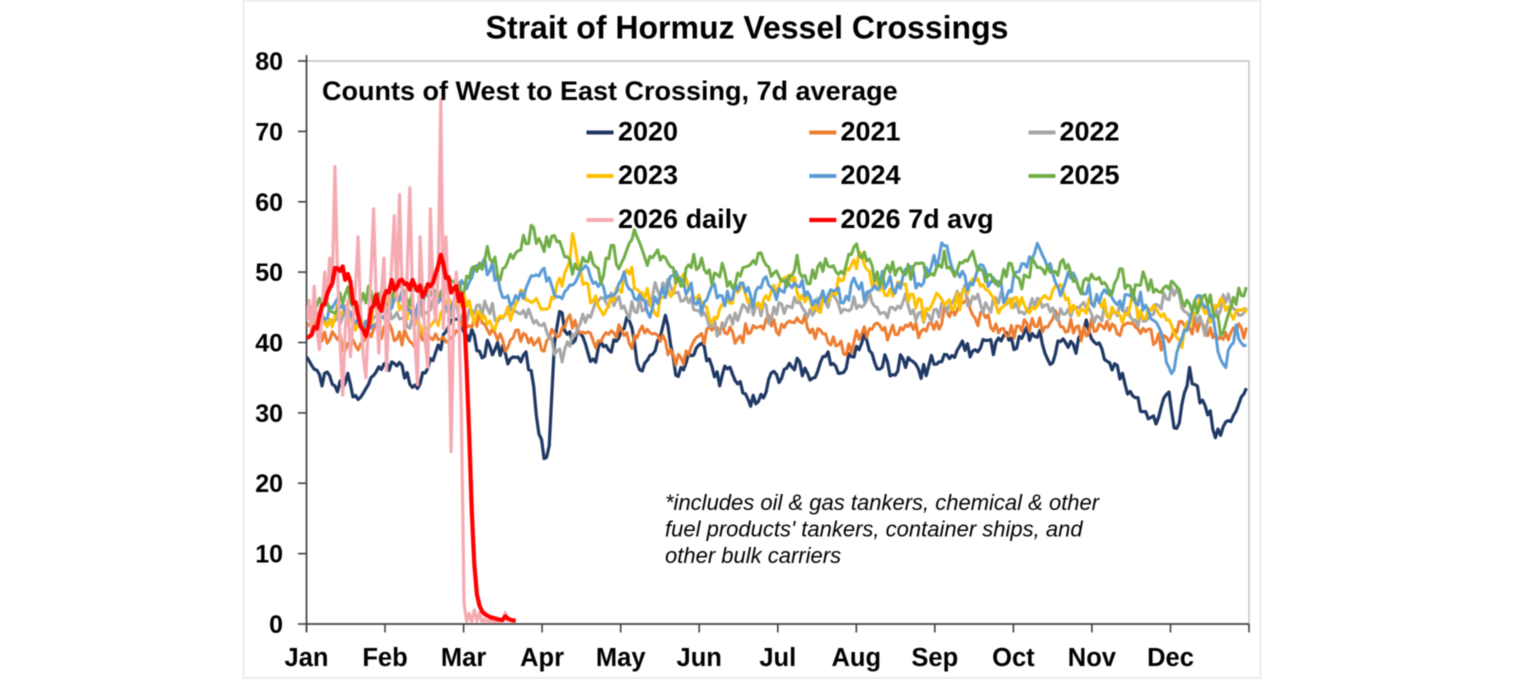 The height and width of the screenshot is (680, 1536). What do you see at coordinates (269, 414) in the screenshot?
I see `svg-text: 30` at bounding box center [269, 414].